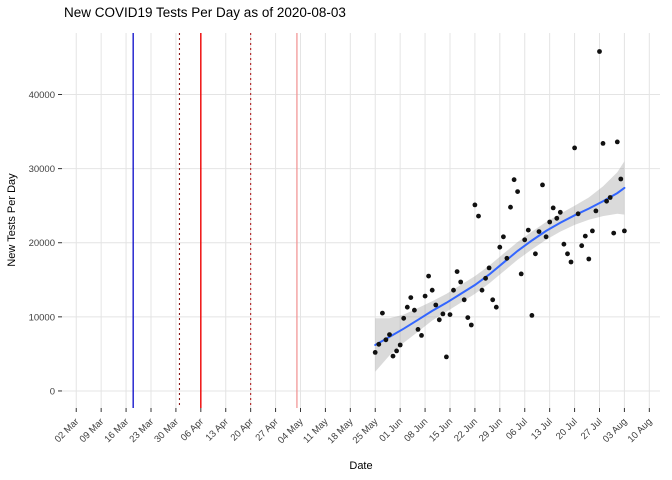 The image size is (672, 480). What do you see at coordinates (517, 429) in the screenshot?
I see `x-tick-label: 06 Jul` at bounding box center [517, 429].